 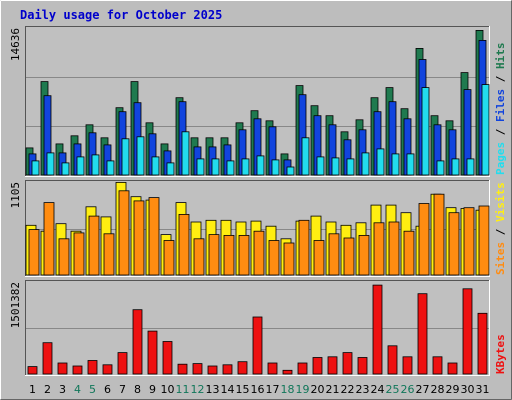 I want to click on chart-title: Daily usage for October 2025, so click(x=121, y=15).